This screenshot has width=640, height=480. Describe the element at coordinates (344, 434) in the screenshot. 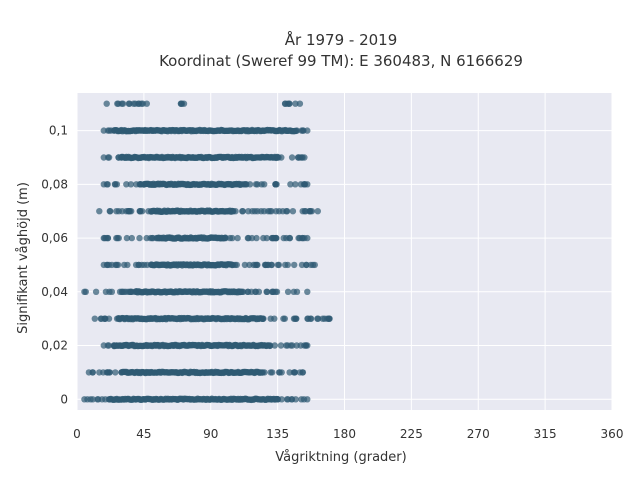

I see `x-tick-label: 180` at that location.